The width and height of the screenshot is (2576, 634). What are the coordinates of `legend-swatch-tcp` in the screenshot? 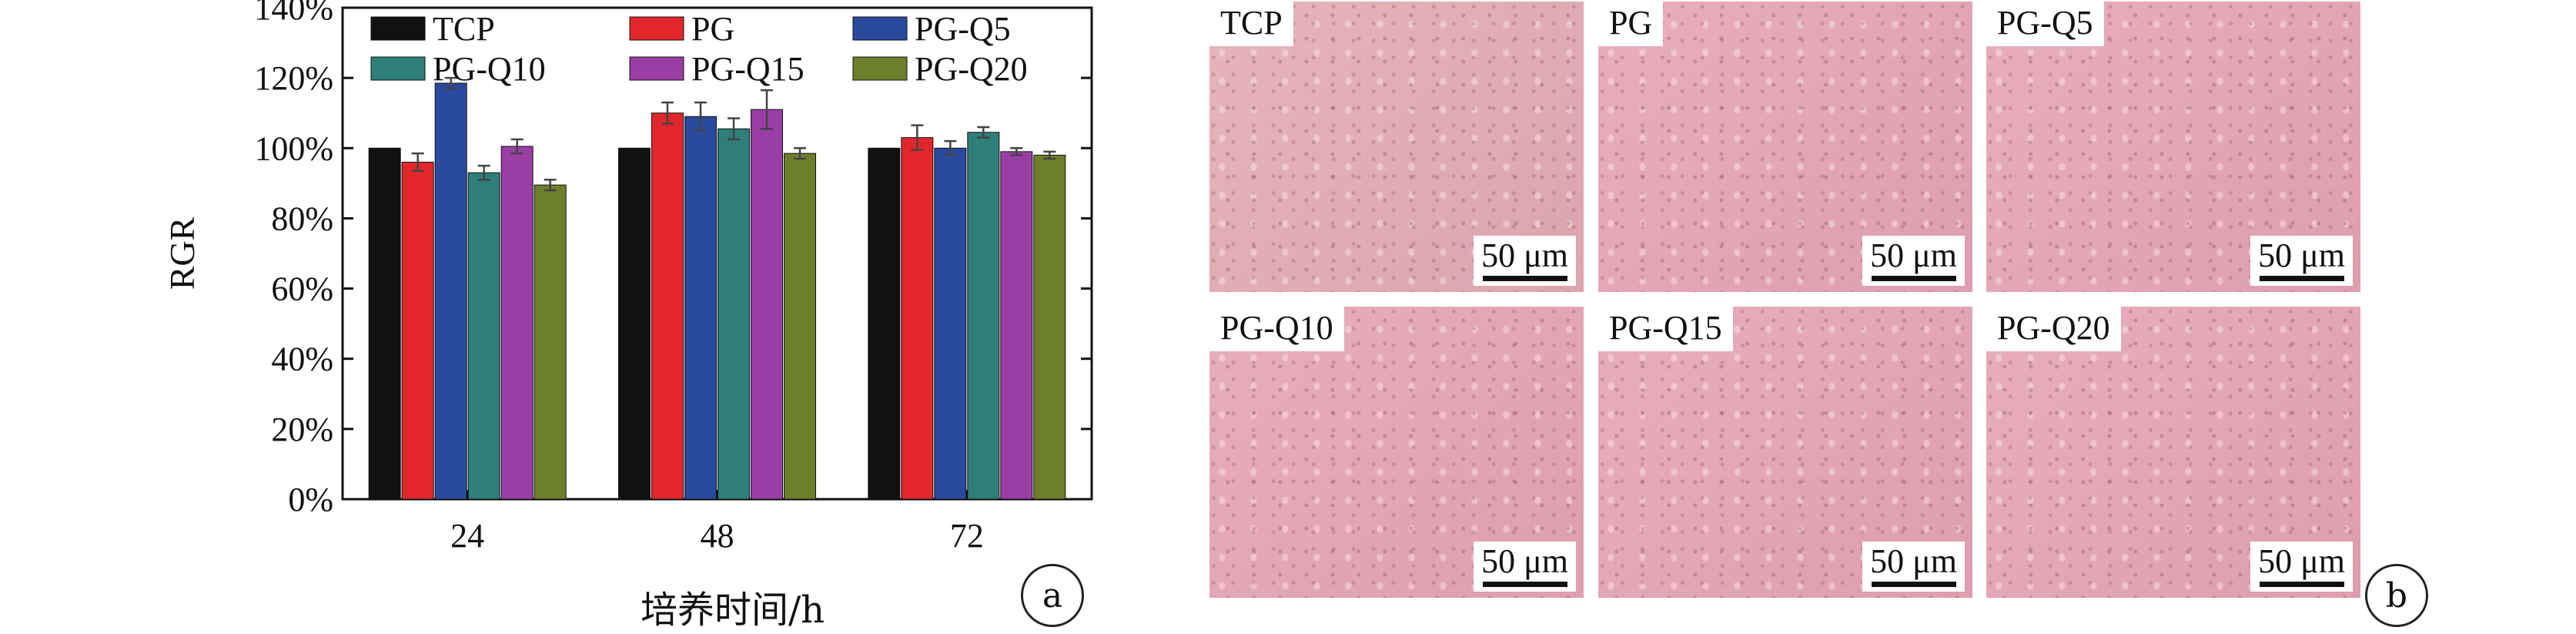 It's located at (398, 28).